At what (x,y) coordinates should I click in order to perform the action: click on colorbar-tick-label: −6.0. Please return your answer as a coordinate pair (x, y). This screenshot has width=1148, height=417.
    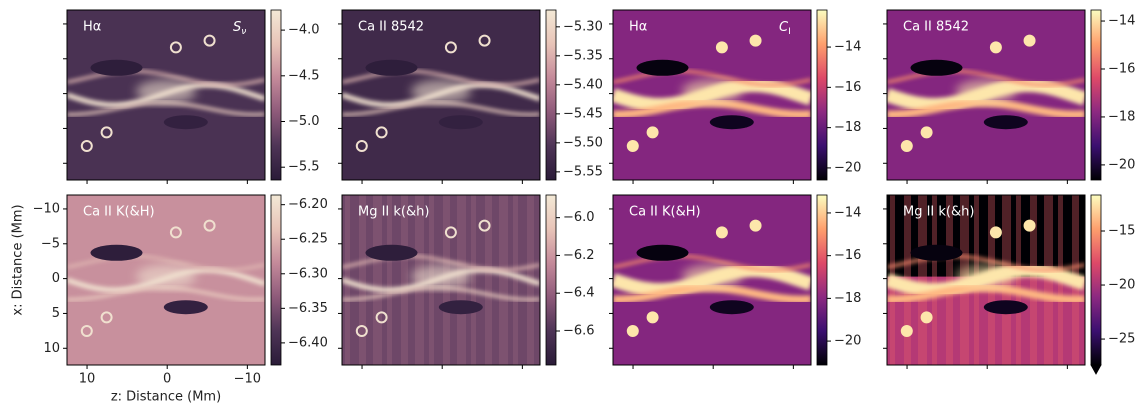
    Looking at the image, I should click on (579, 217).